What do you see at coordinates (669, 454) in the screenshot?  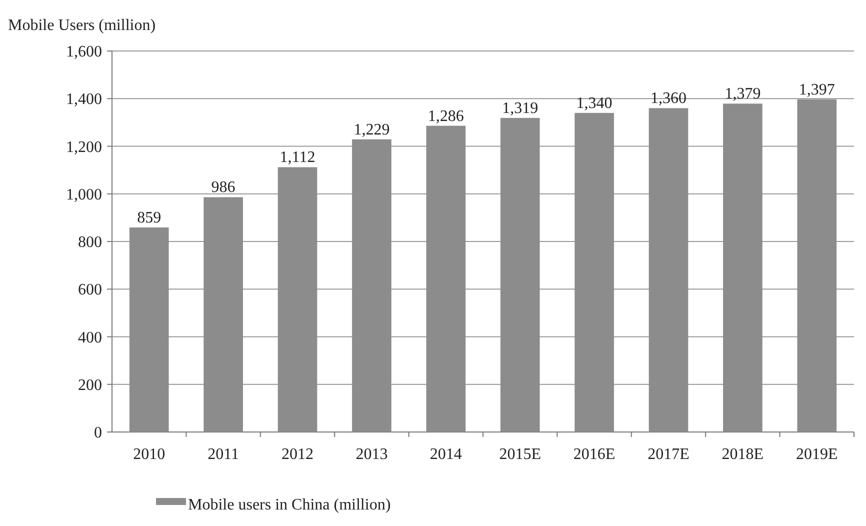 I see `x-tick-label: 2017E` at bounding box center [669, 454].